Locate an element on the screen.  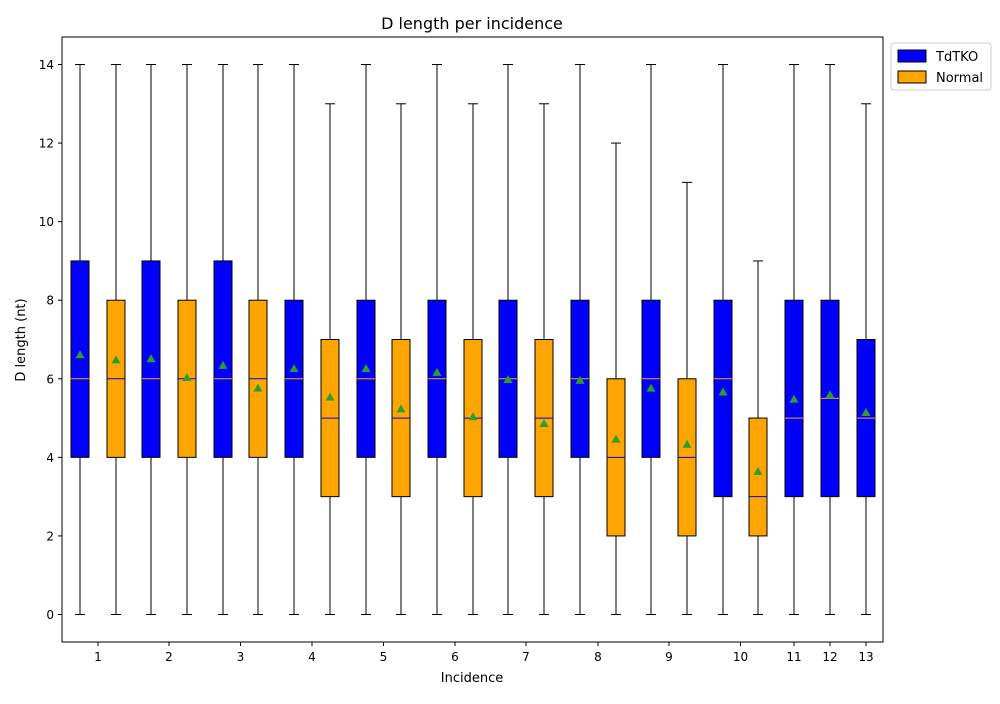
y-tick-label: 6 is located at coordinates (50, 379).